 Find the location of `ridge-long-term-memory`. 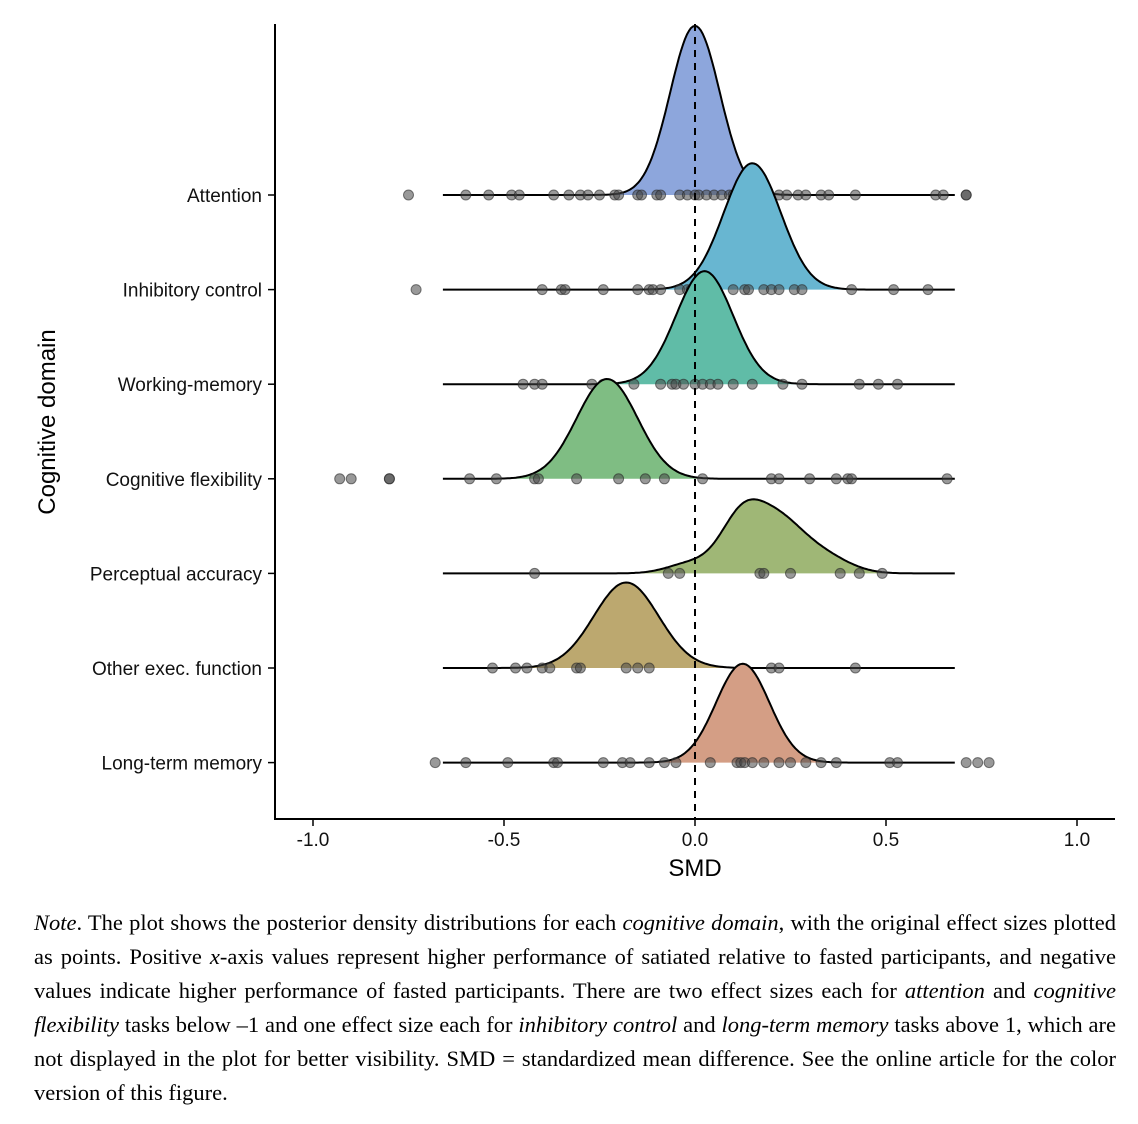

ridge-long-term-memory is located at coordinates (712, 715).